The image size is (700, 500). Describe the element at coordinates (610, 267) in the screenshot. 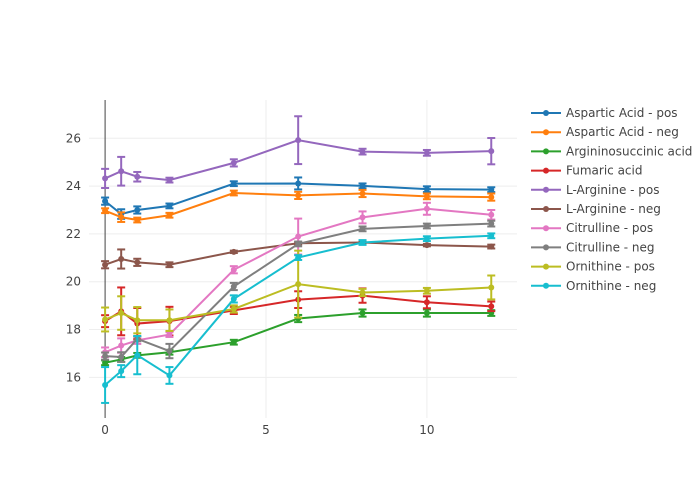

I see `legend-label: Ornithine - pos` at that location.